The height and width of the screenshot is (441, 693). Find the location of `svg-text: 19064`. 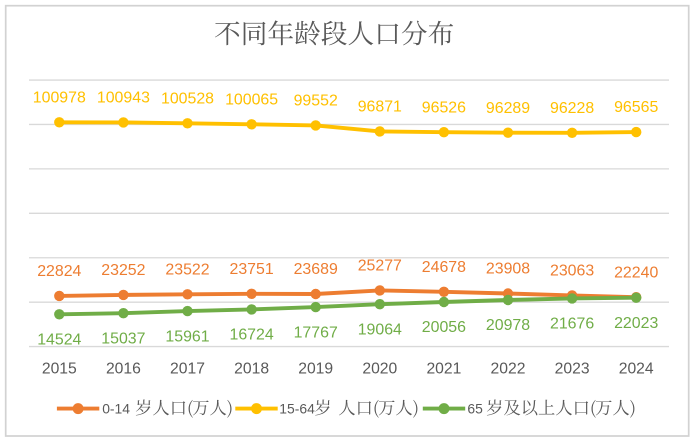

svg-text: 19064 is located at coordinates (380, 329).